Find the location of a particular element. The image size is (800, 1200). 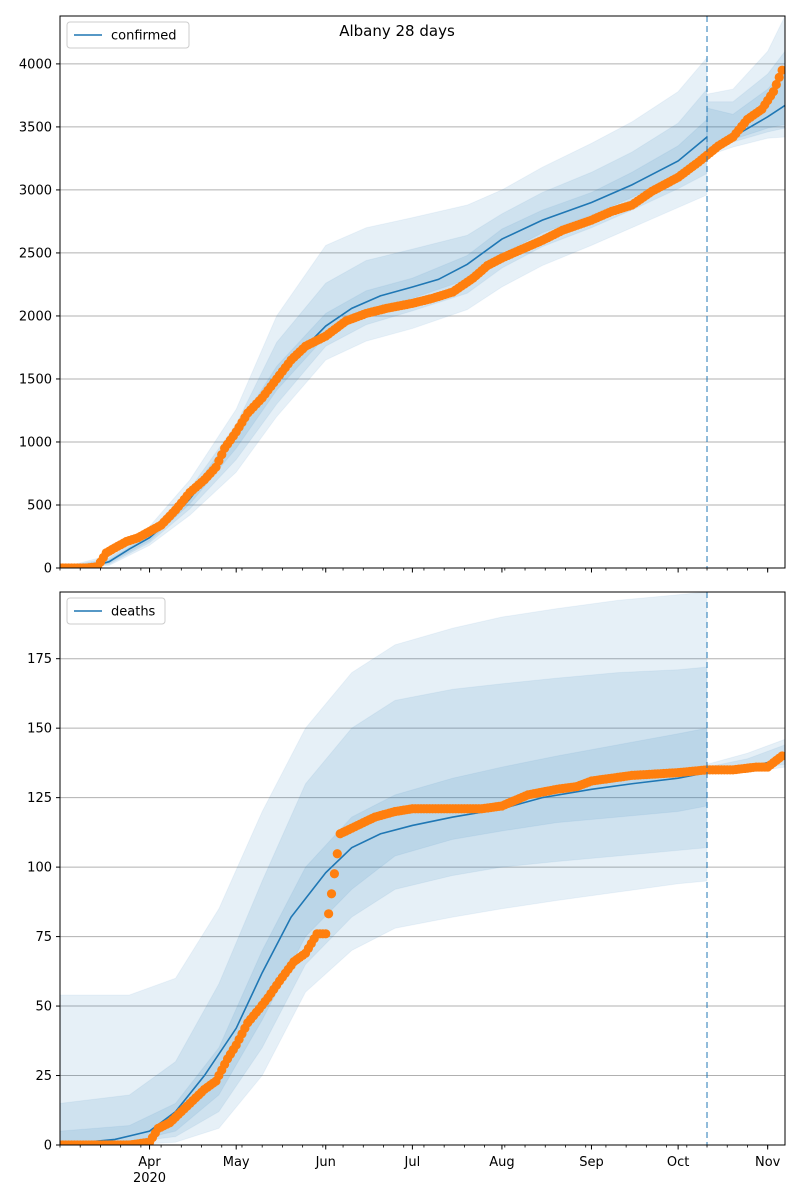

y-tick-label: 1500 is located at coordinates (35, 379).